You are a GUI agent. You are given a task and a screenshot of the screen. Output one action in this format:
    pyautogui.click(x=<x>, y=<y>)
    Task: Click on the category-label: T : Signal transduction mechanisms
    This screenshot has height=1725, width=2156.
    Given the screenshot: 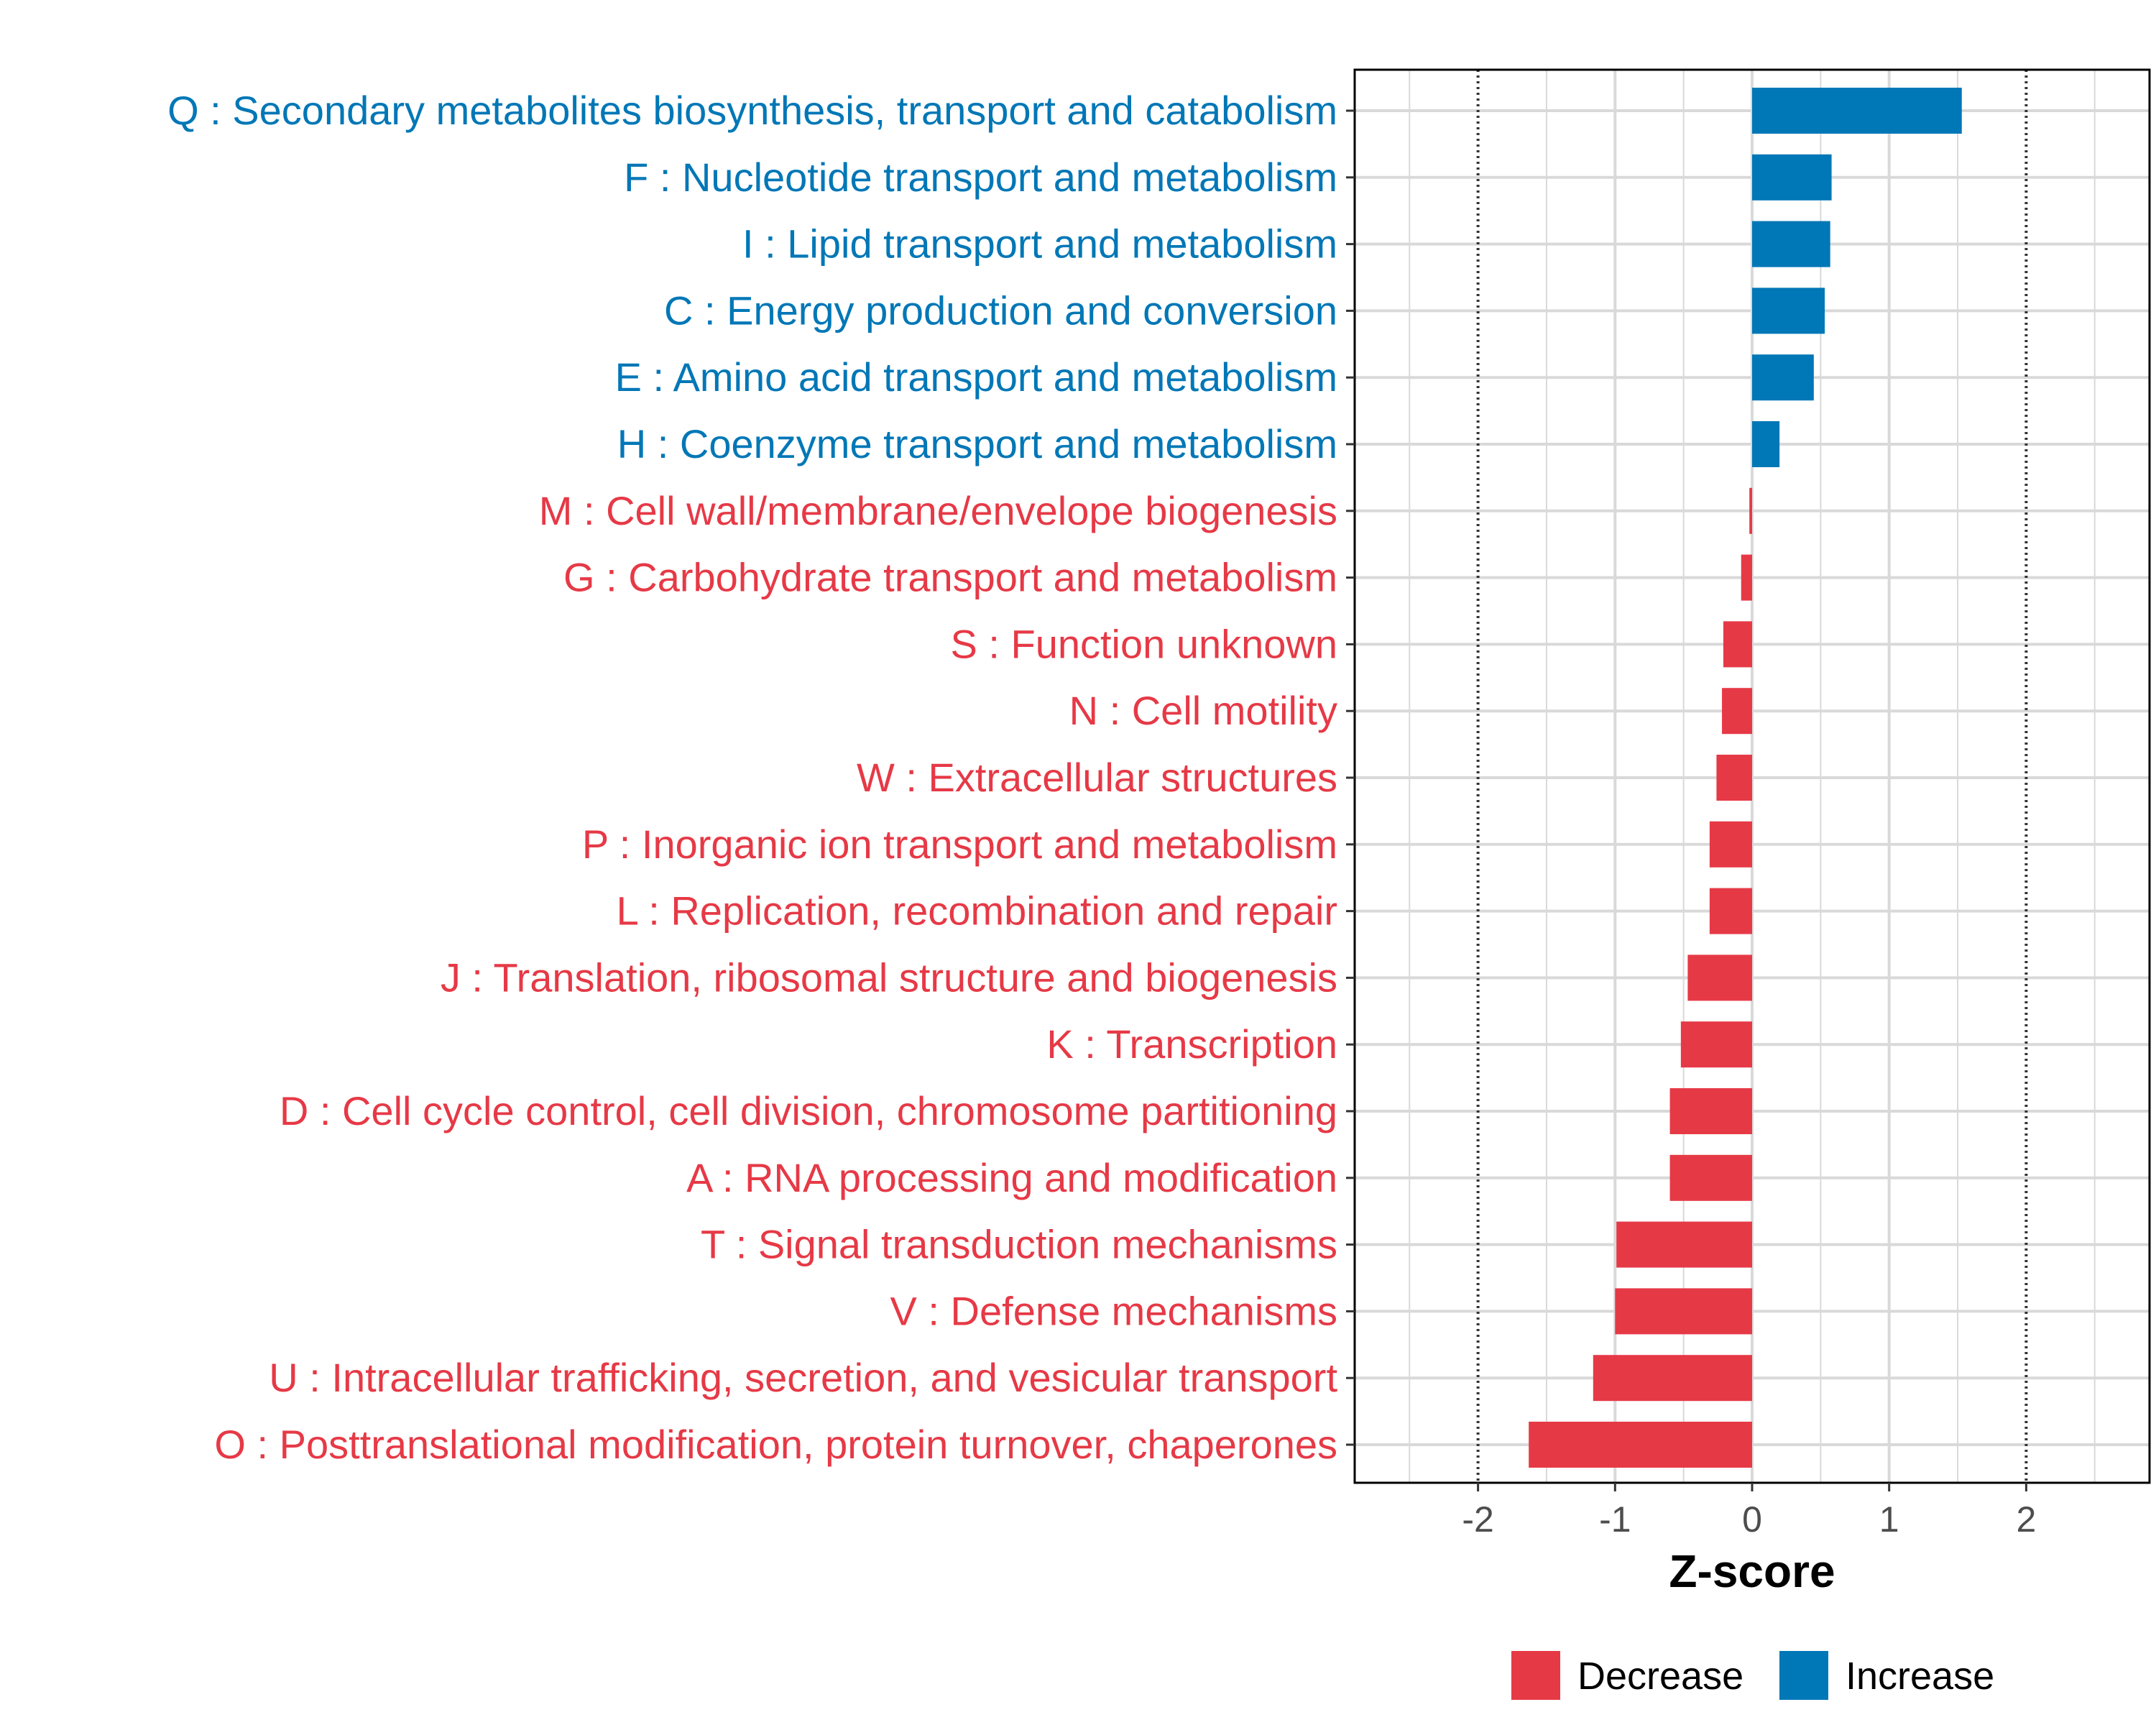 What is the action you would take?
    pyautogui.click(x=1019, y=1244)
    